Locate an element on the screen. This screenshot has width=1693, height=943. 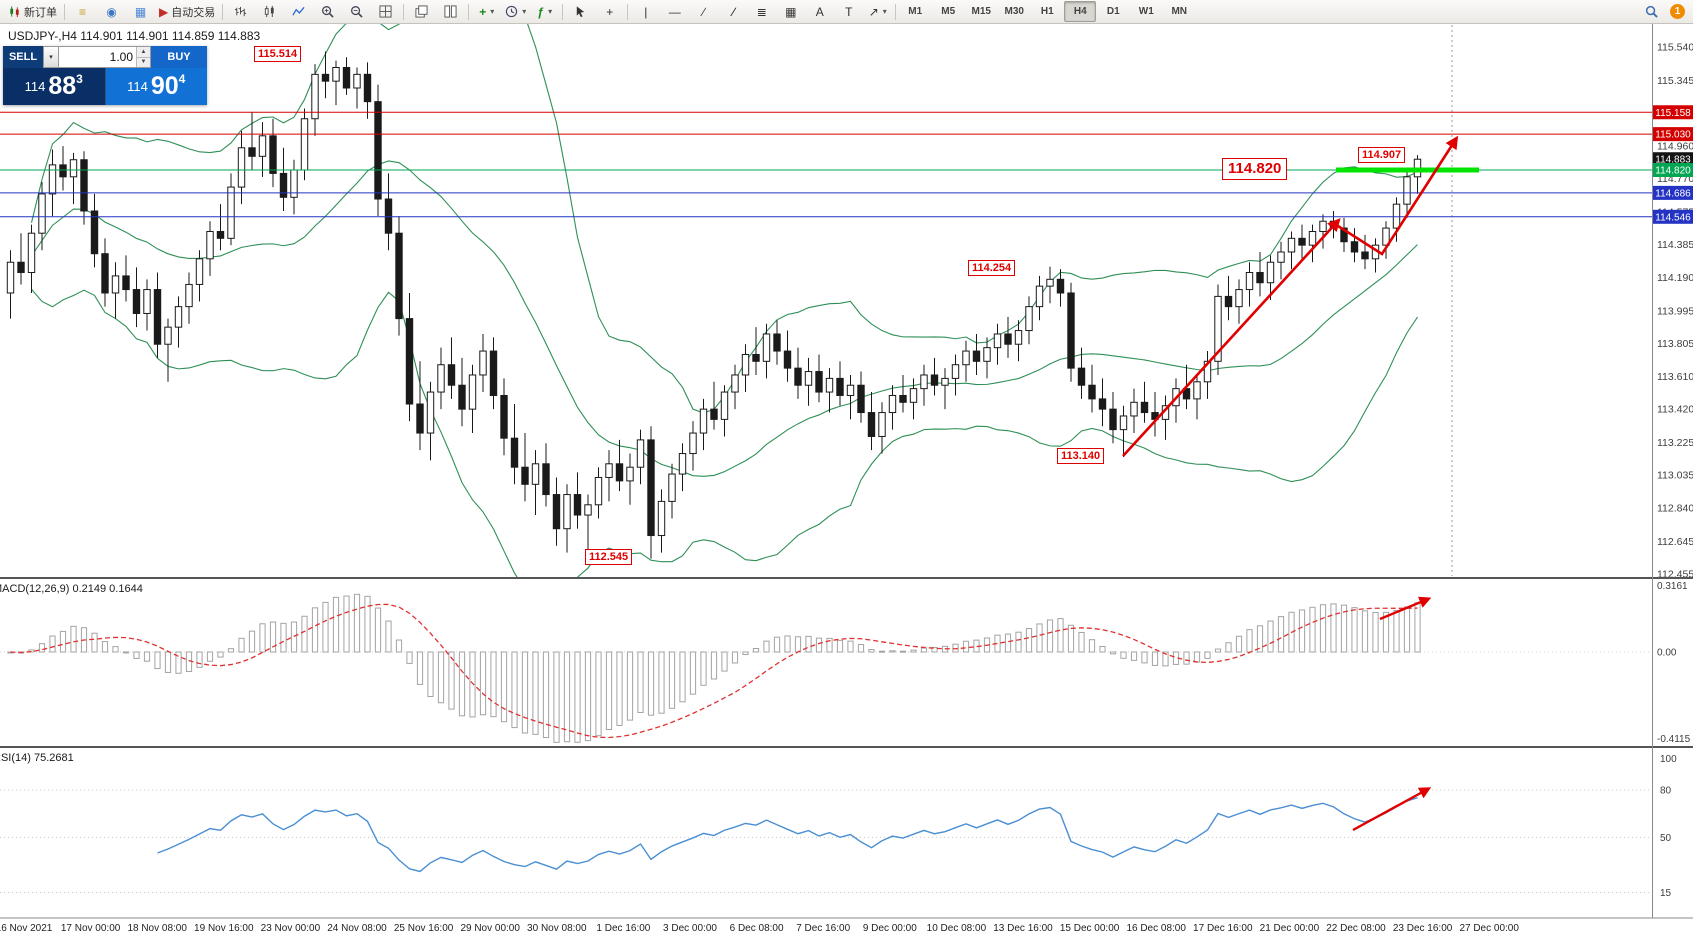
macd-signal-line is located at coordinates (714, 671).